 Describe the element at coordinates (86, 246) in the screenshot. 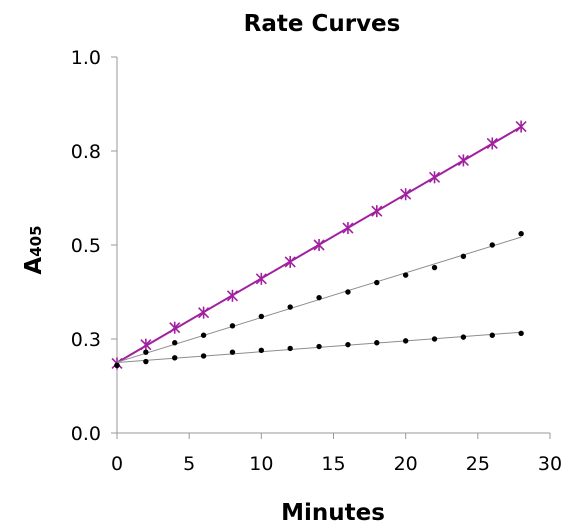

I see `y-tick-label: 0.5` at that location.